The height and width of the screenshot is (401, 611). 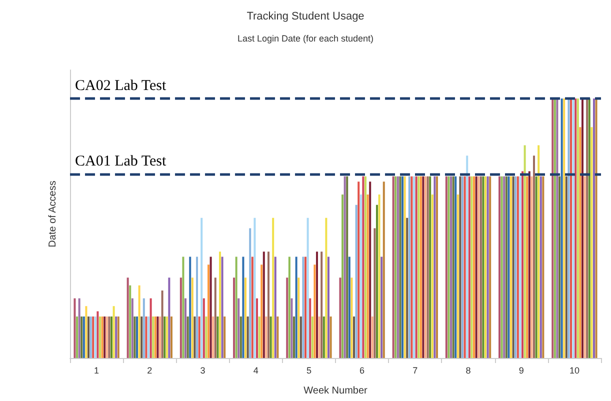 What do you see at coordinates (521, 371) in the screenshot?
I see `x-tick-label: 9` at bounding box center [521, 371].